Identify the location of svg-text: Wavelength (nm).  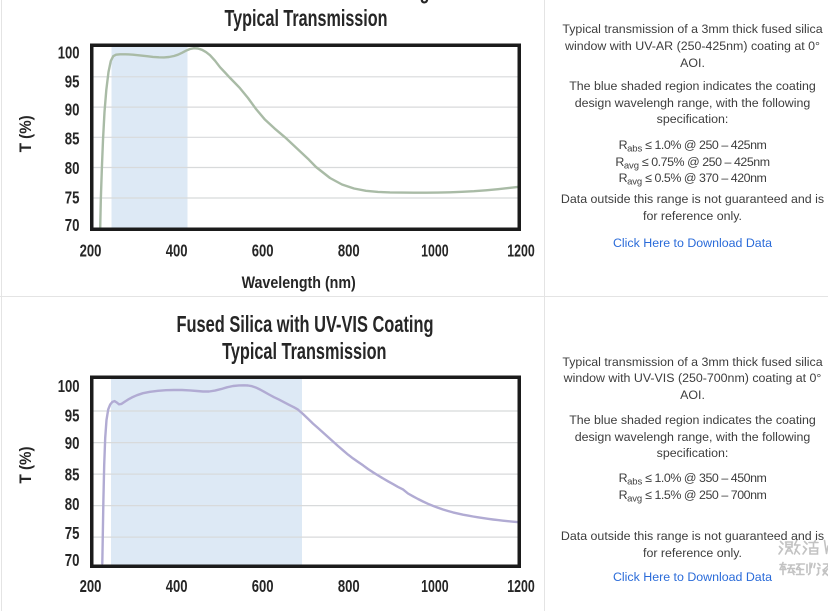
(299, 282).